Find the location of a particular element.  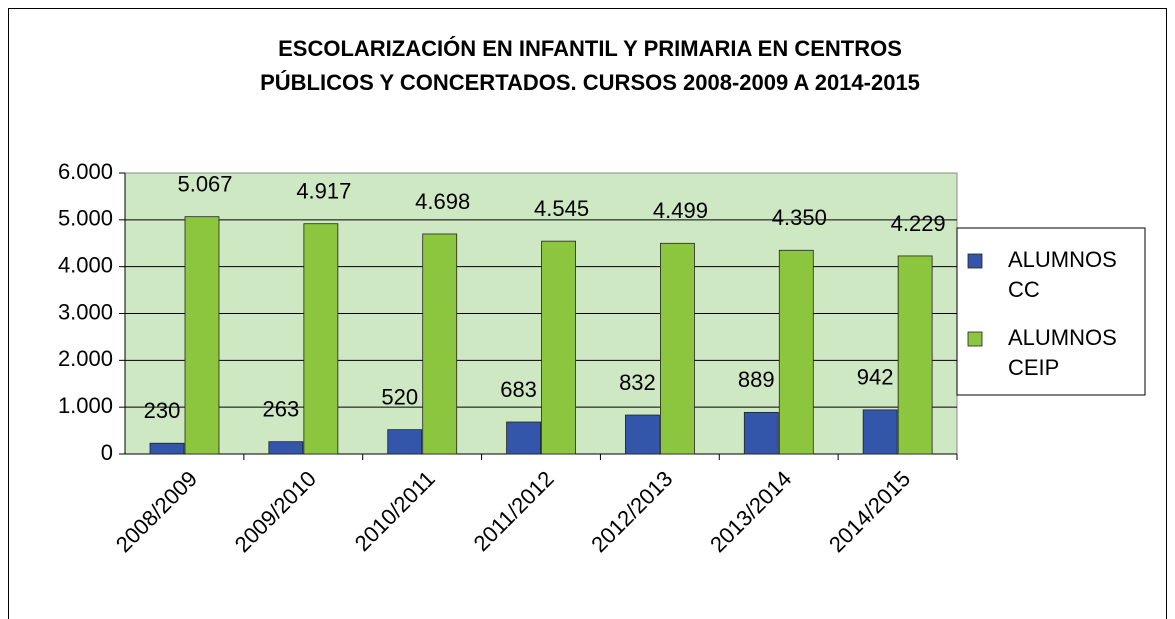

data-label: 4.698 is located at coordinates (442, 201).